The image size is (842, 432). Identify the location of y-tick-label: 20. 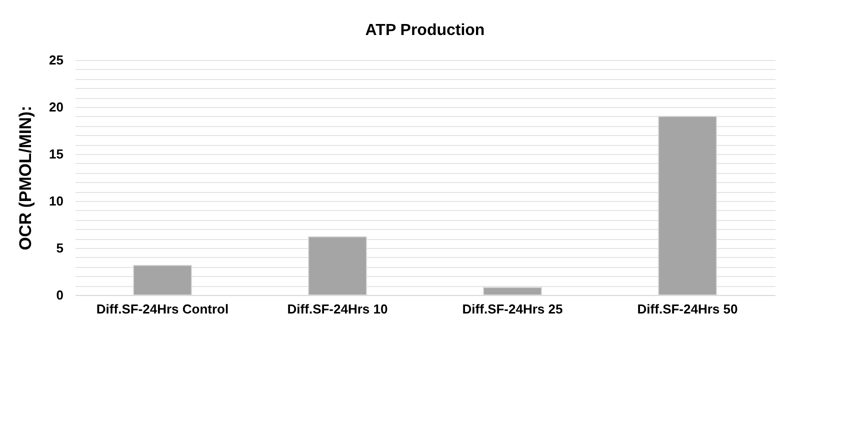
(56, 107).